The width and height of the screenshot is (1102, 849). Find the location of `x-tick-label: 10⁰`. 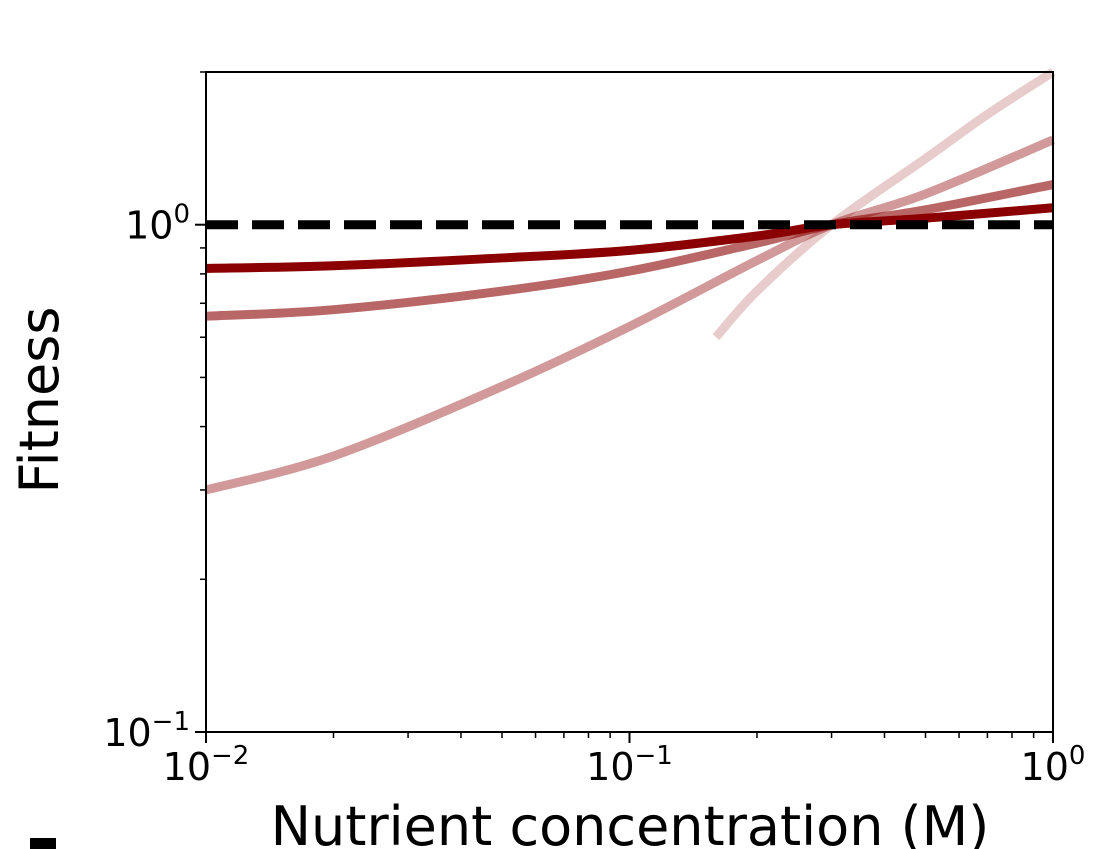

x-tick-label: 10⁰ is located at coordinates (1053, 765).